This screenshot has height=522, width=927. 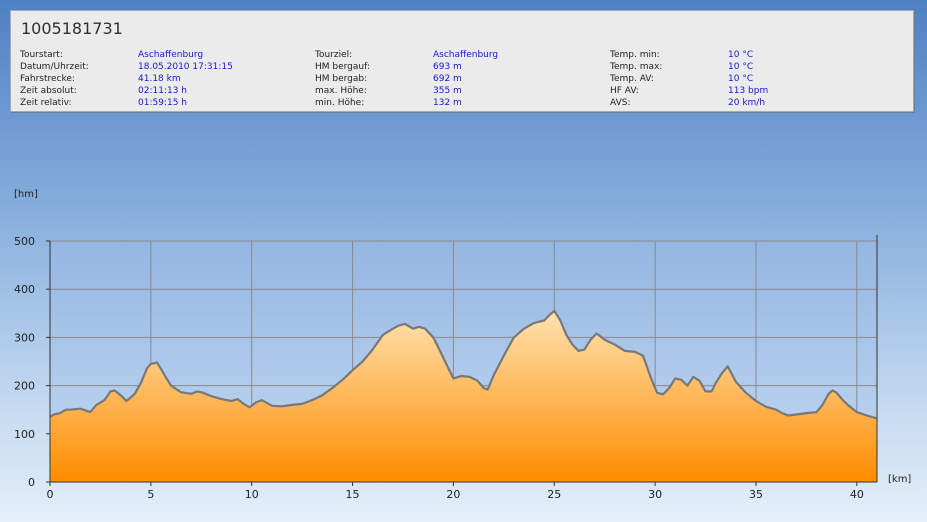 I want to click on x-tick-labels: 0 5 10 15 20 25 30 35 40, so click(x=455, y=491).